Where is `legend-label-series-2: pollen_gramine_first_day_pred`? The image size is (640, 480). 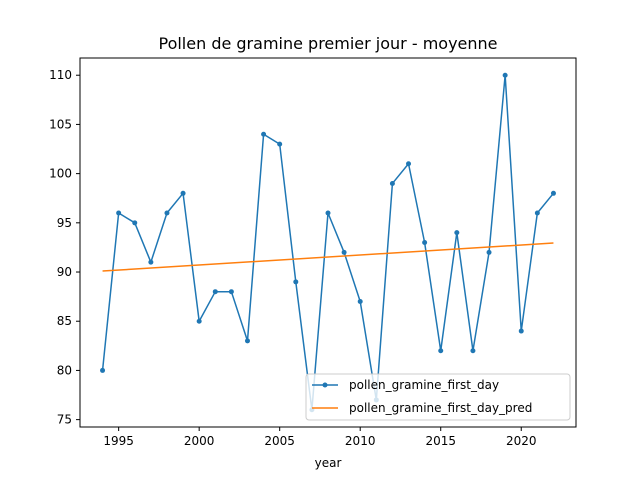
legend-label-series-2: pollen_gramine_first_day_pred is located at coordinates (440, 408).